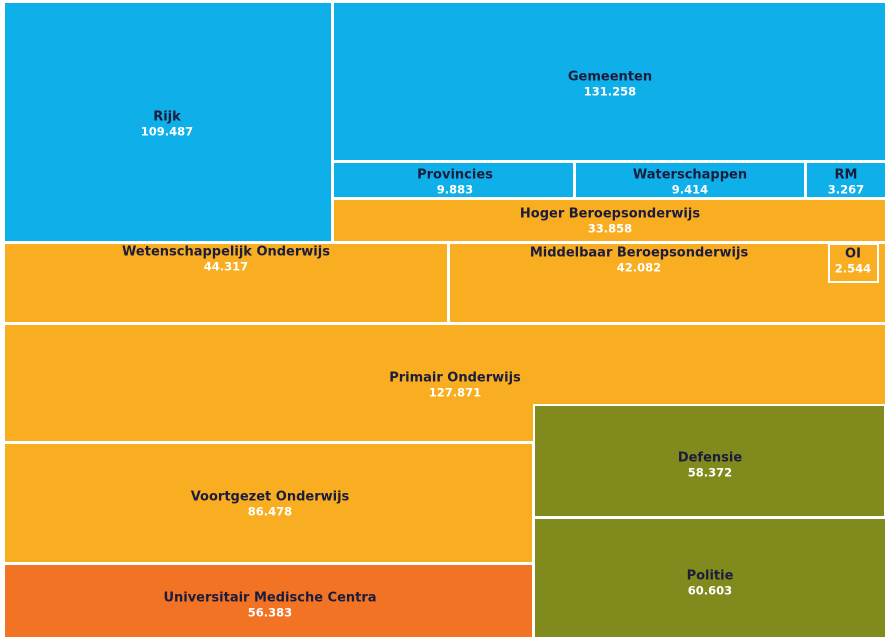  I want to click on tile-value: 60.603, so click(710, 591).